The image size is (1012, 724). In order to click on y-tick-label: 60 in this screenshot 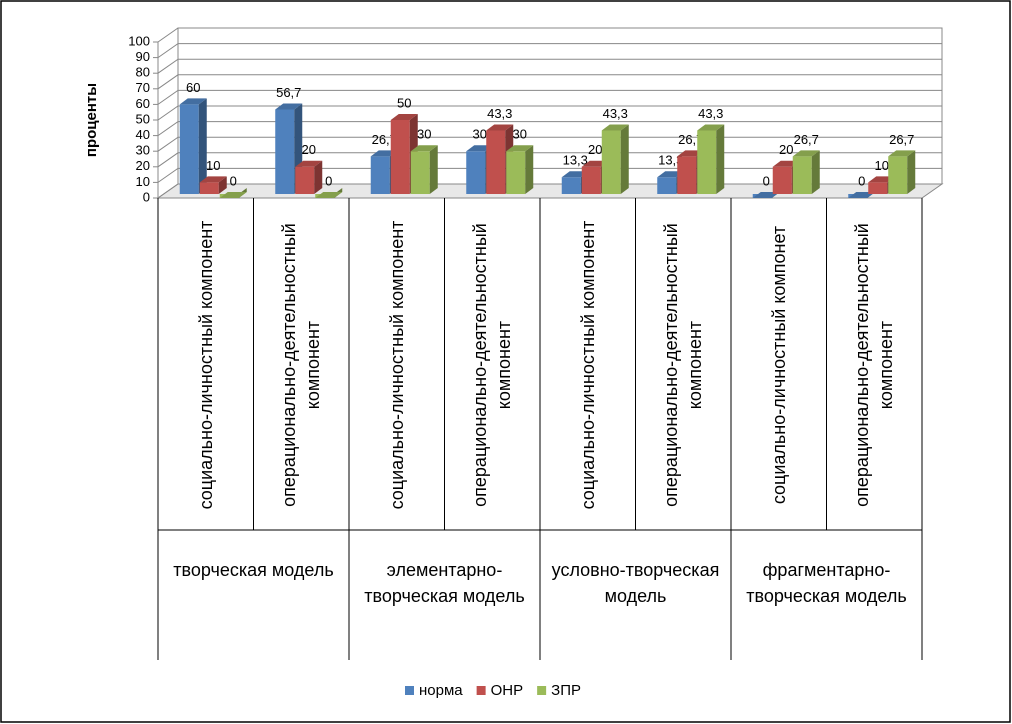, I will do `click(143, 103)`.